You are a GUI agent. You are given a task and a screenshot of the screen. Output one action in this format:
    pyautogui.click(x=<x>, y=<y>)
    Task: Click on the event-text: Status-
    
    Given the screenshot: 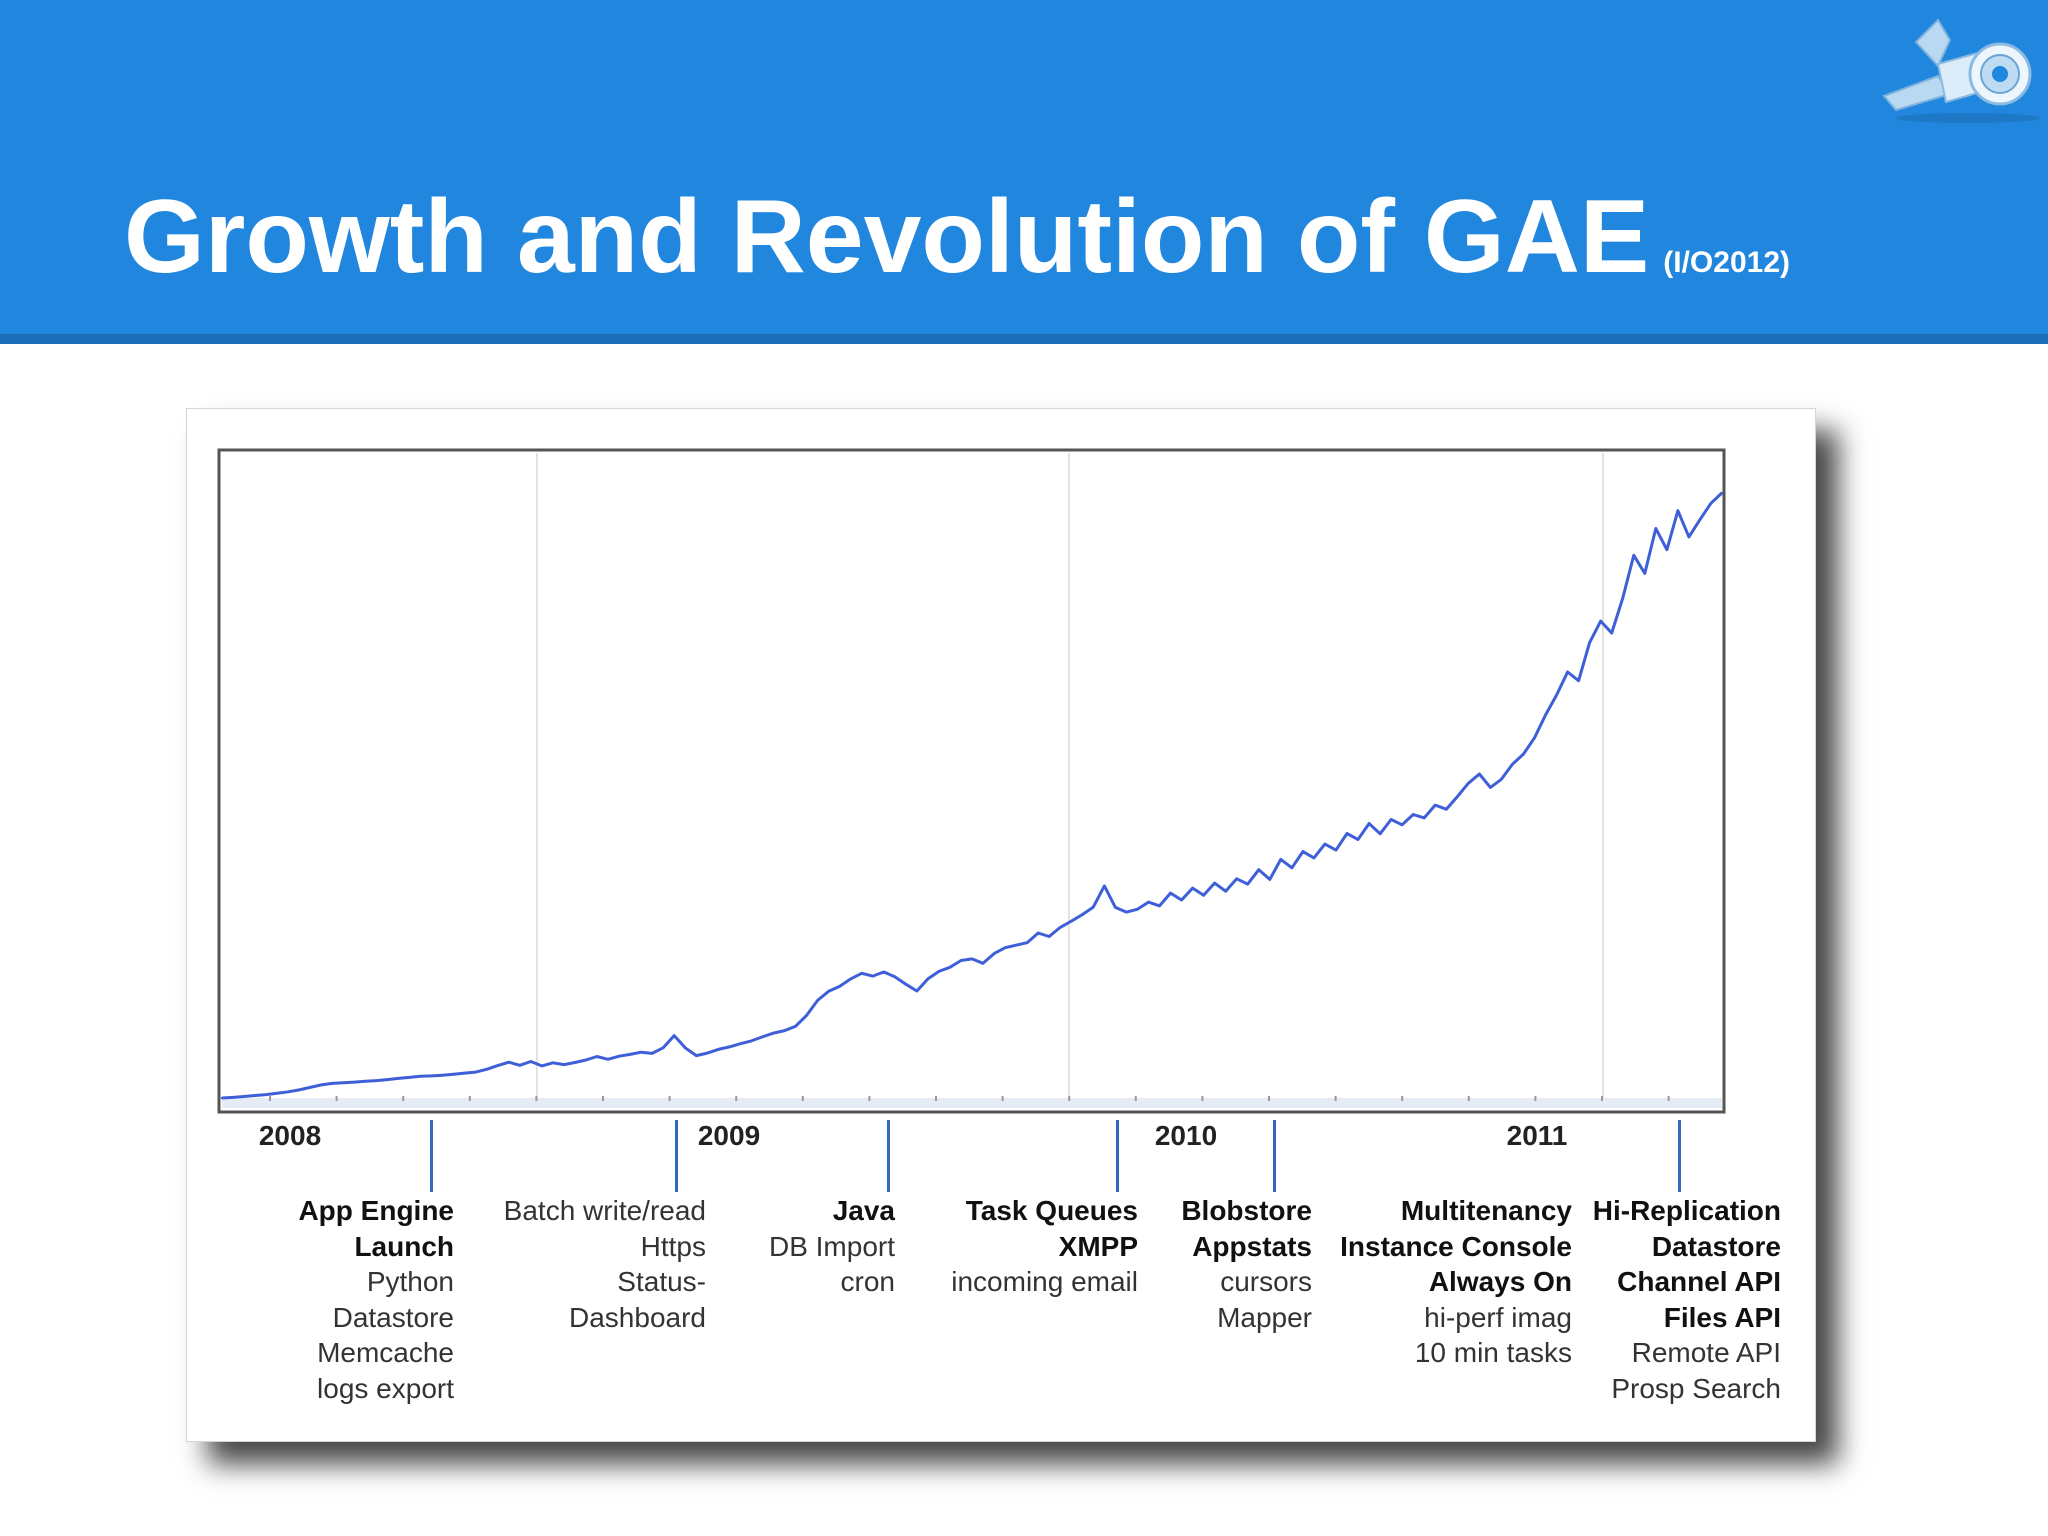 What is the action you would take?
    pyautogui.click(x=661, y=1281)
    